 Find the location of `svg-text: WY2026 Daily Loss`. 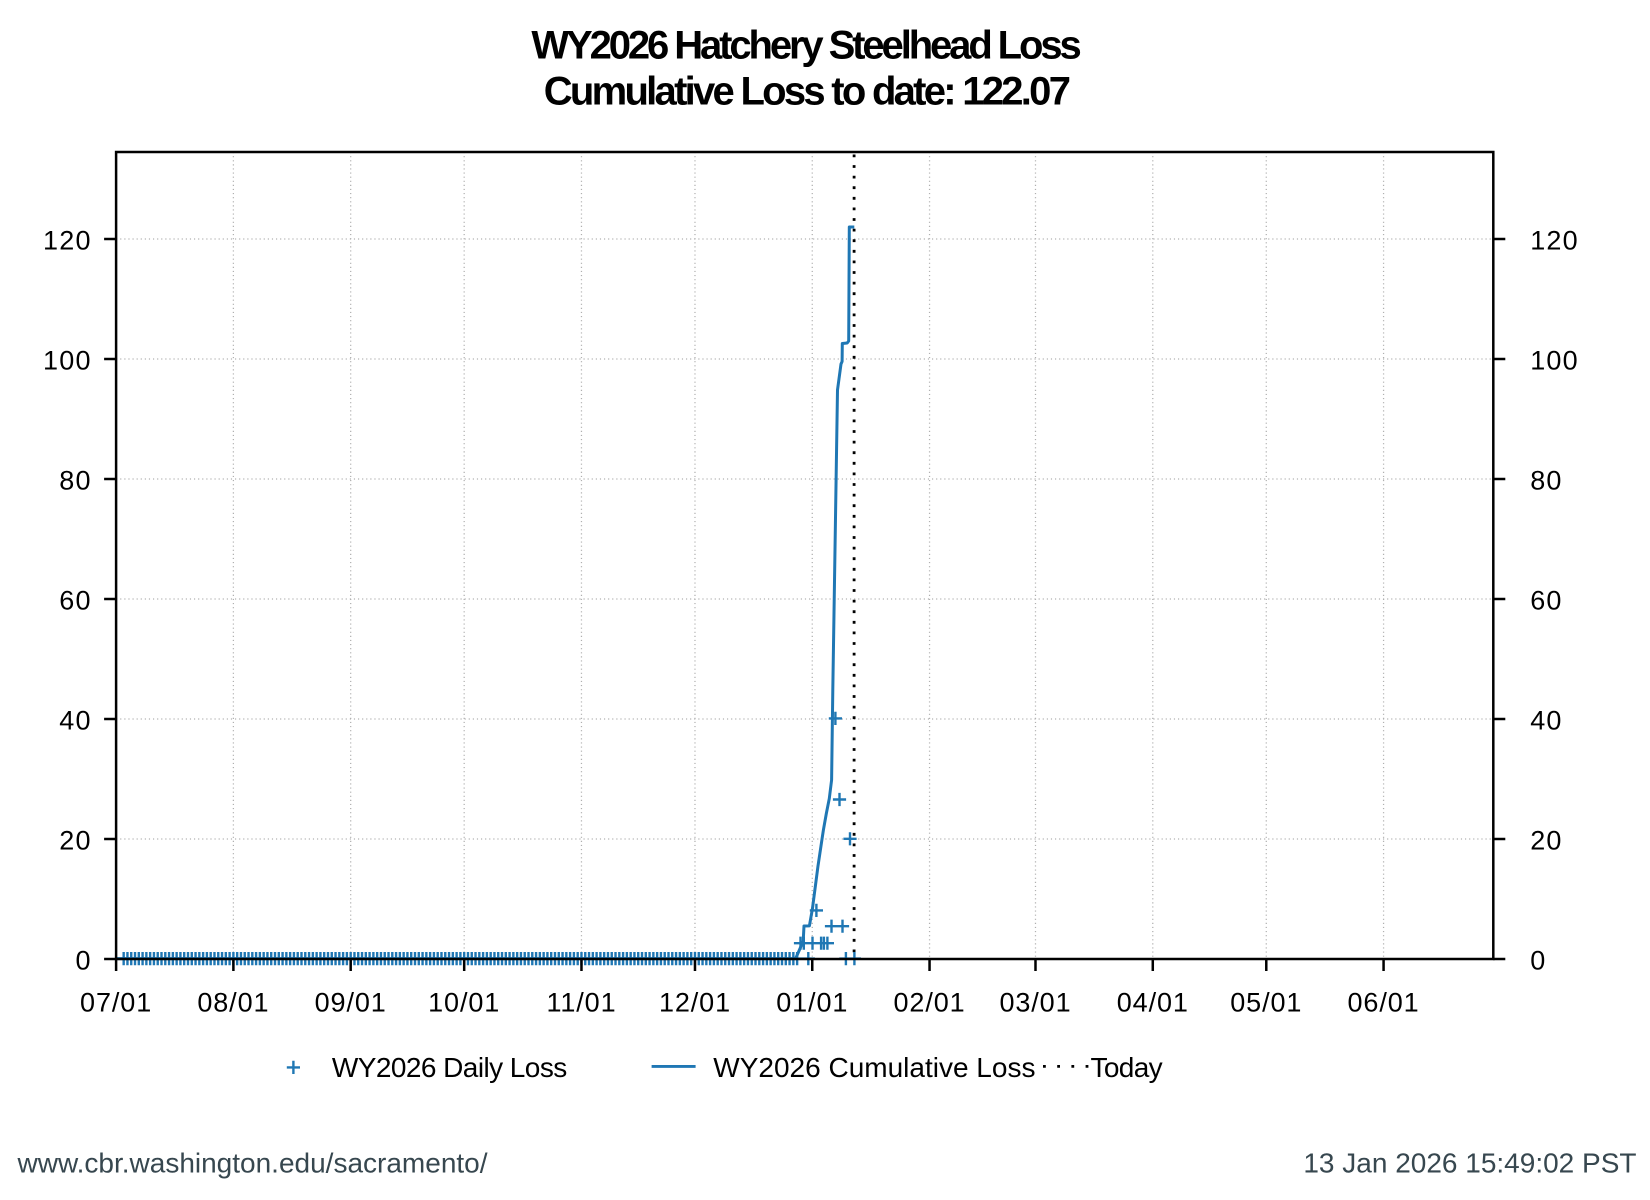

svg-text: WY2026 Daily Loss is located at coordinates (449, 1067).